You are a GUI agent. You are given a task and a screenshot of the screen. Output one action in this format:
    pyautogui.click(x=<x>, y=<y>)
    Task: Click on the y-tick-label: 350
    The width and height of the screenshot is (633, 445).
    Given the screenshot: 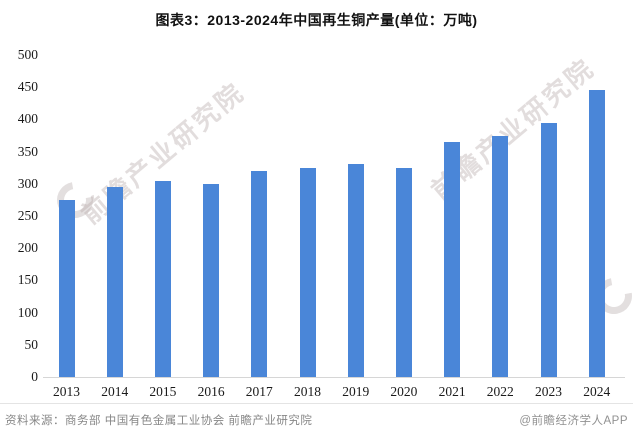 What is the action you would take?
    pyautogui.click(x=27, y=151)
    